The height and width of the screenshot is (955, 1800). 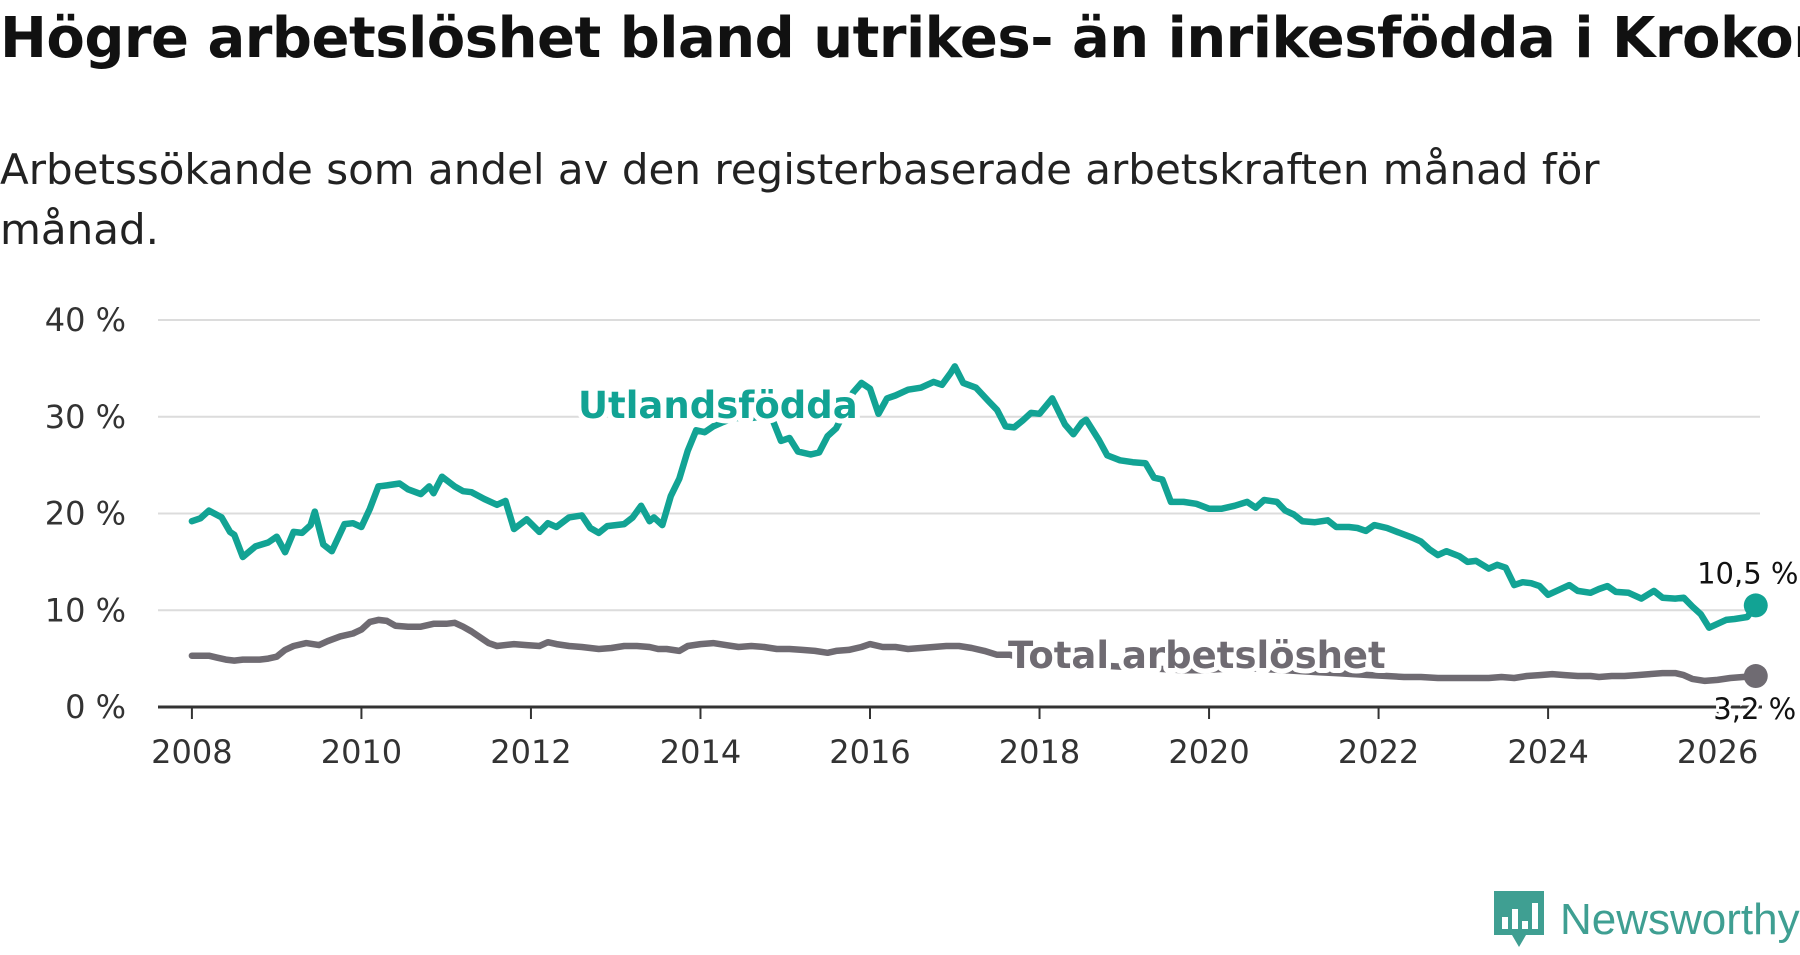 What do you see at coordinates (1717, 752) in the screenshot?
I see `x-tick-label: 2026` at bounding box center [1717, 752].